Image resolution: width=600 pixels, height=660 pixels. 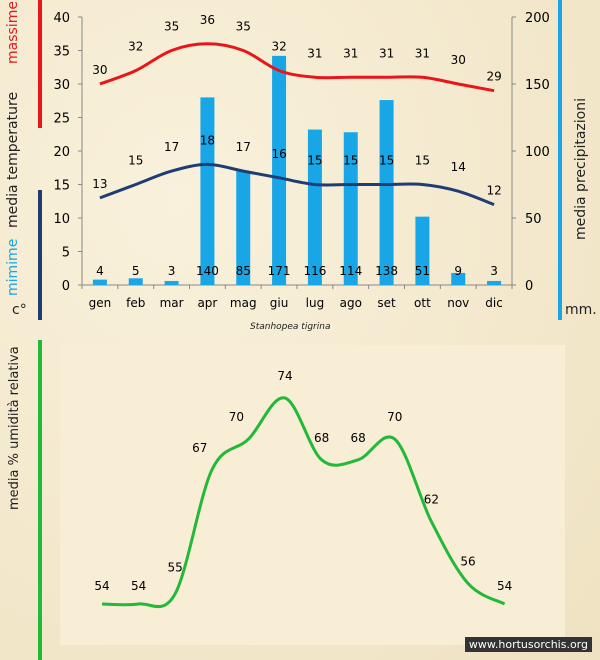 I want to click on watermark: www.hortusorchis.org, so click(x=528, y=644).